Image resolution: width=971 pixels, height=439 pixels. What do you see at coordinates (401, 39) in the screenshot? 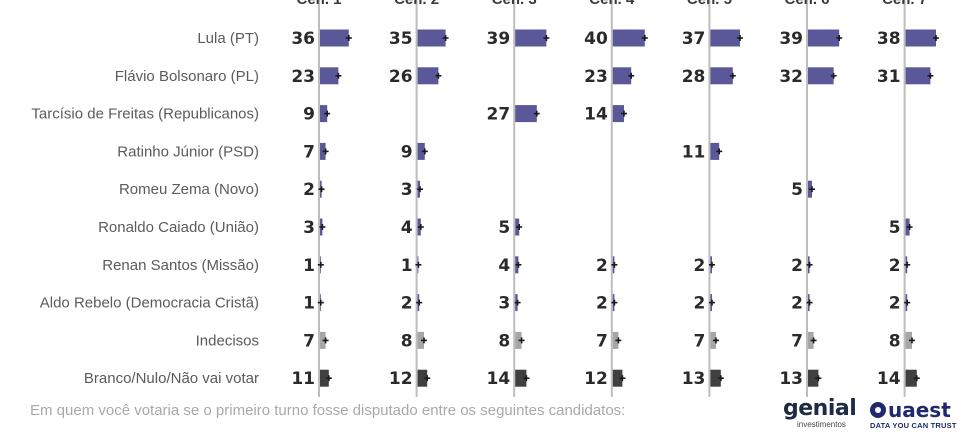
I see `data-label: 35` at bounding box center [401, 39].